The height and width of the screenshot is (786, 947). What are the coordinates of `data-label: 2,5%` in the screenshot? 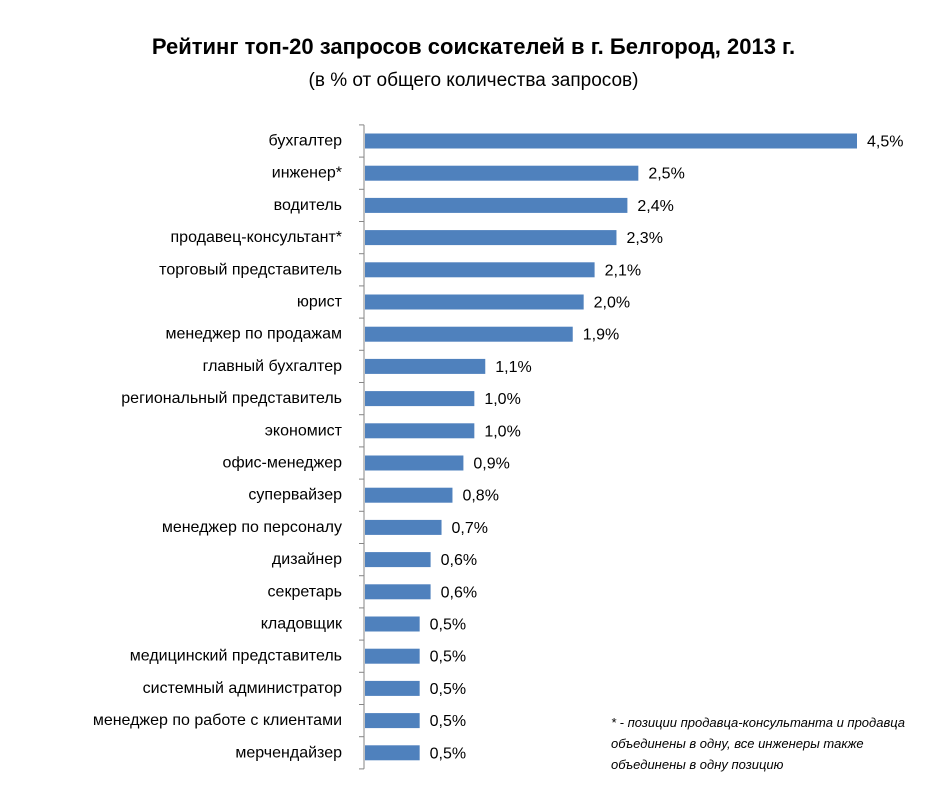 It's located at (666, 174).